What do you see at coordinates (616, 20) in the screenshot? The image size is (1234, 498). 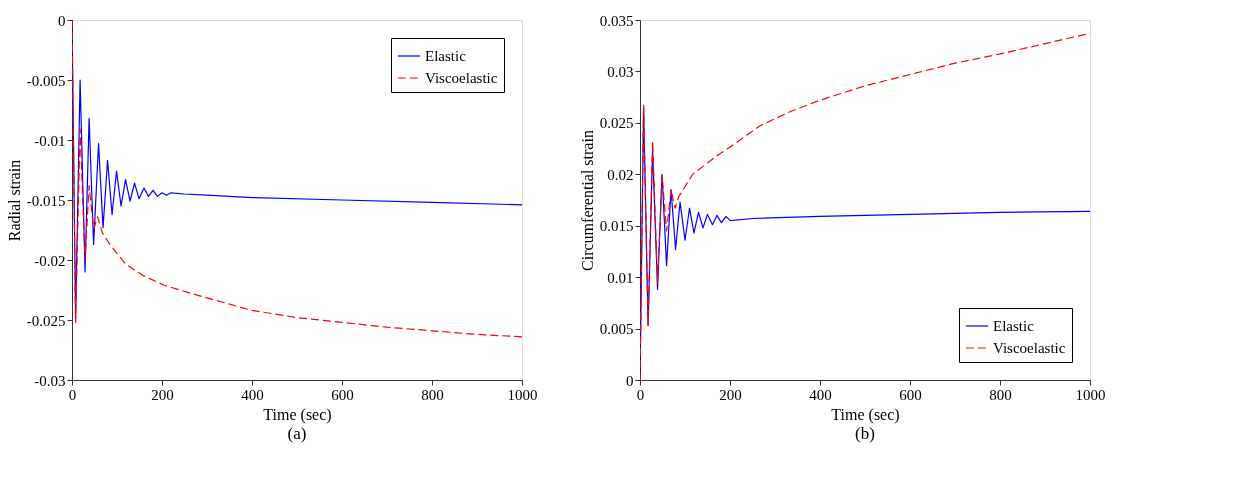 I see `y-tick-label: 0.035` at bounding box center [616, 20].